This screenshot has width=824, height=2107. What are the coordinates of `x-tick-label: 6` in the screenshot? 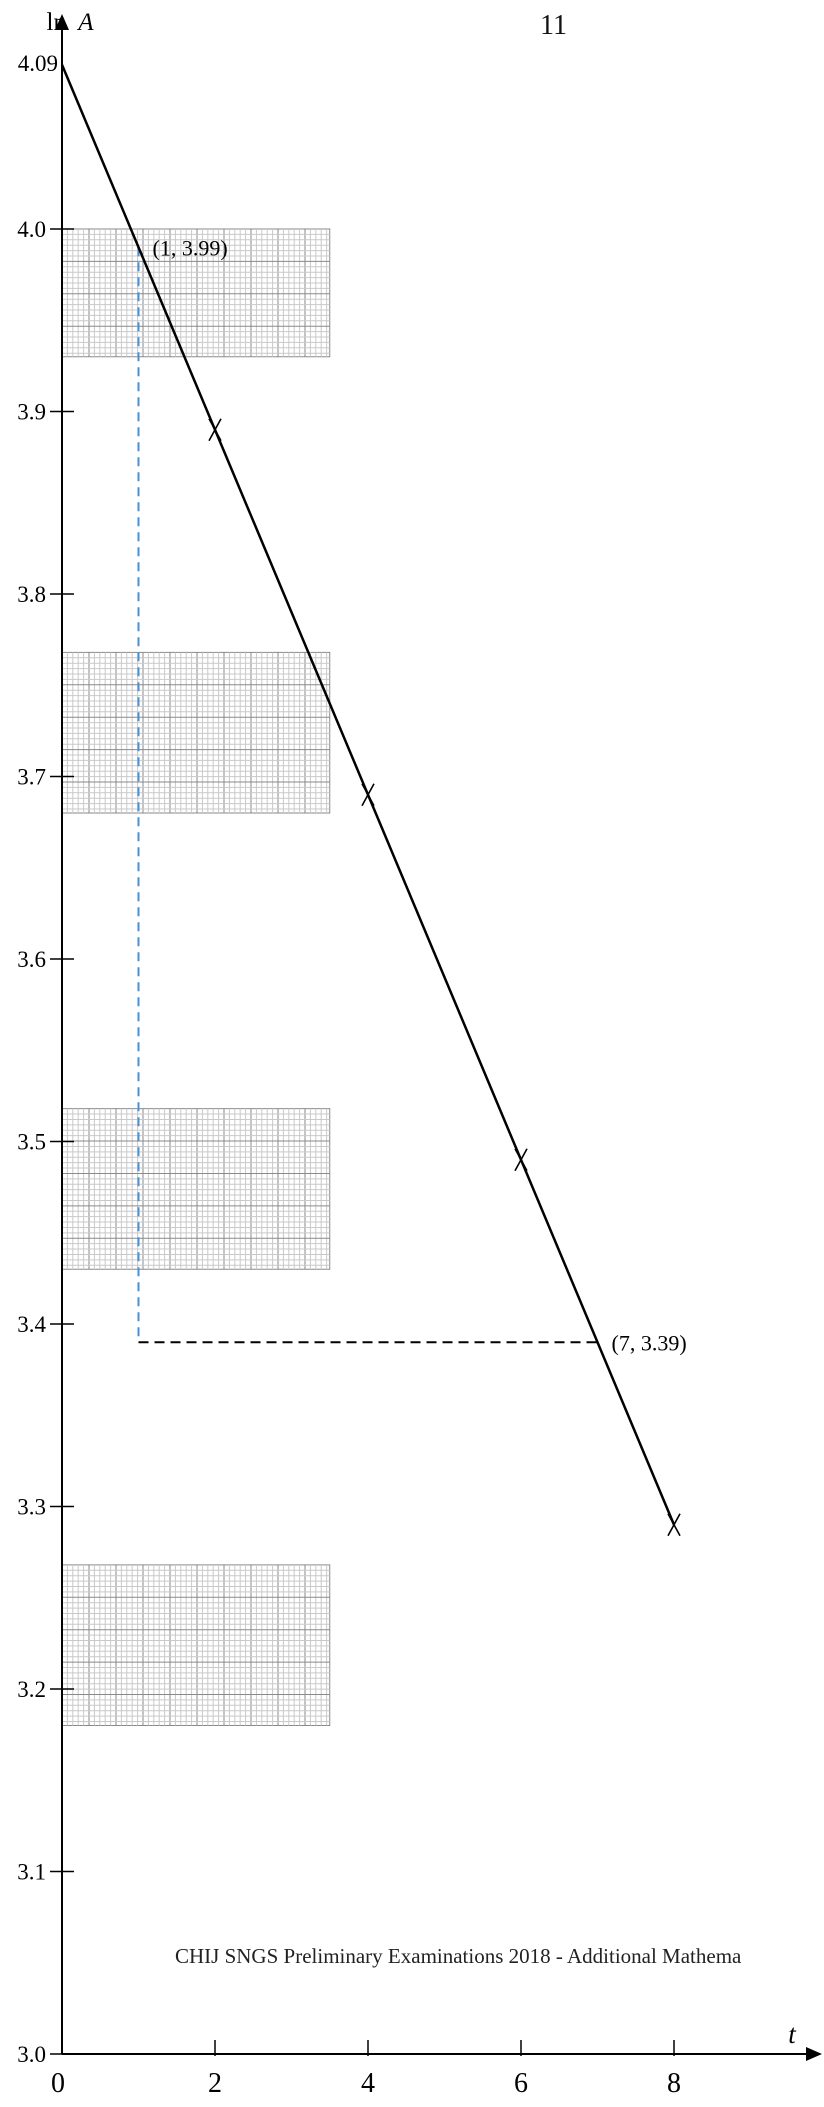 It's located at (521, 2083).